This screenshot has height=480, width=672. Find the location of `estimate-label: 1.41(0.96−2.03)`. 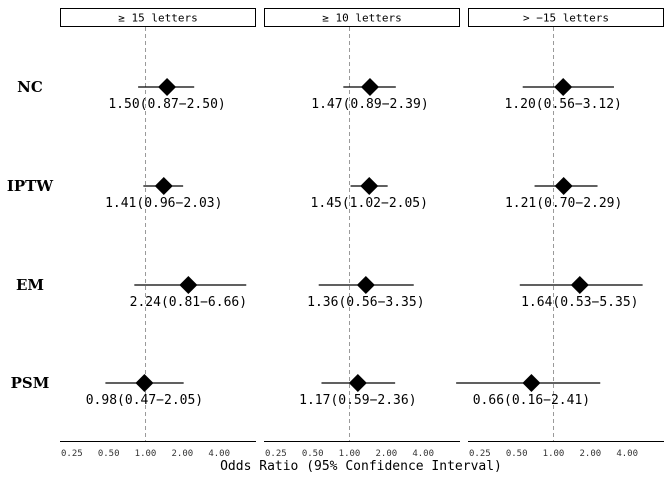

estimate-label: 1.41(0.96−2.03) is located at coordinates (163, 203).